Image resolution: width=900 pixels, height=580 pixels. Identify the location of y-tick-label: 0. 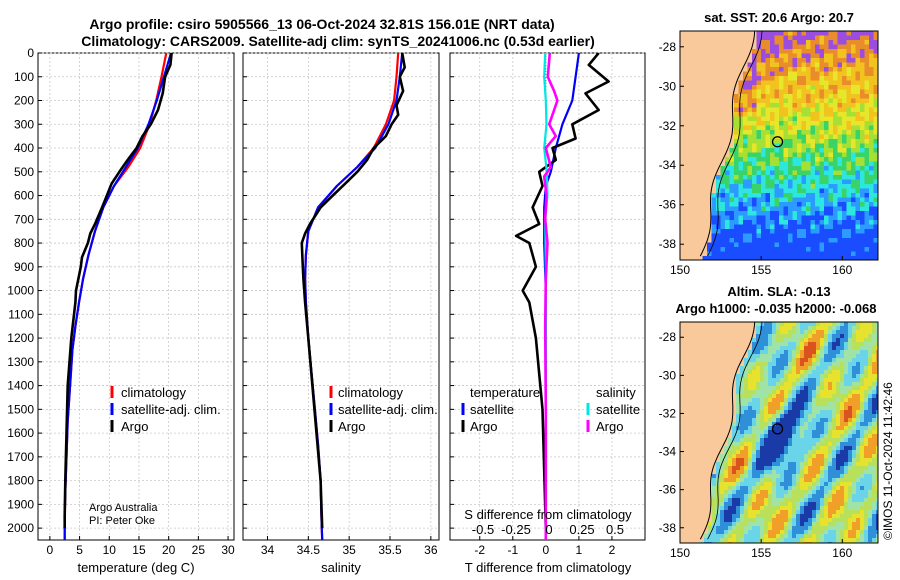
(30, 53).